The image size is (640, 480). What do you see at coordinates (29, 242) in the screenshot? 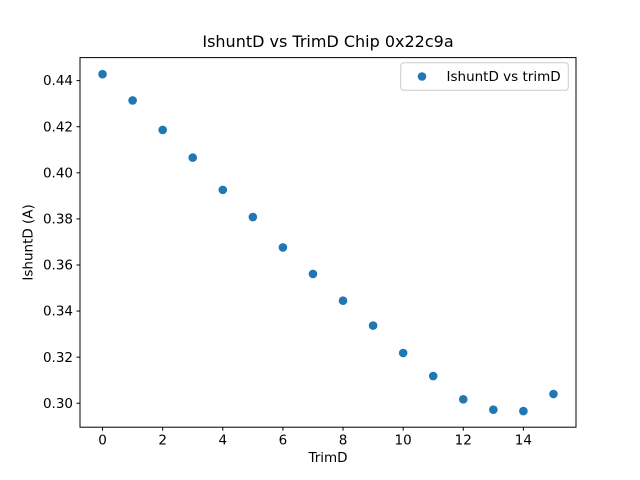
I see `y-axis-label: IshuntD (A)` at bounding box center [29, 242].